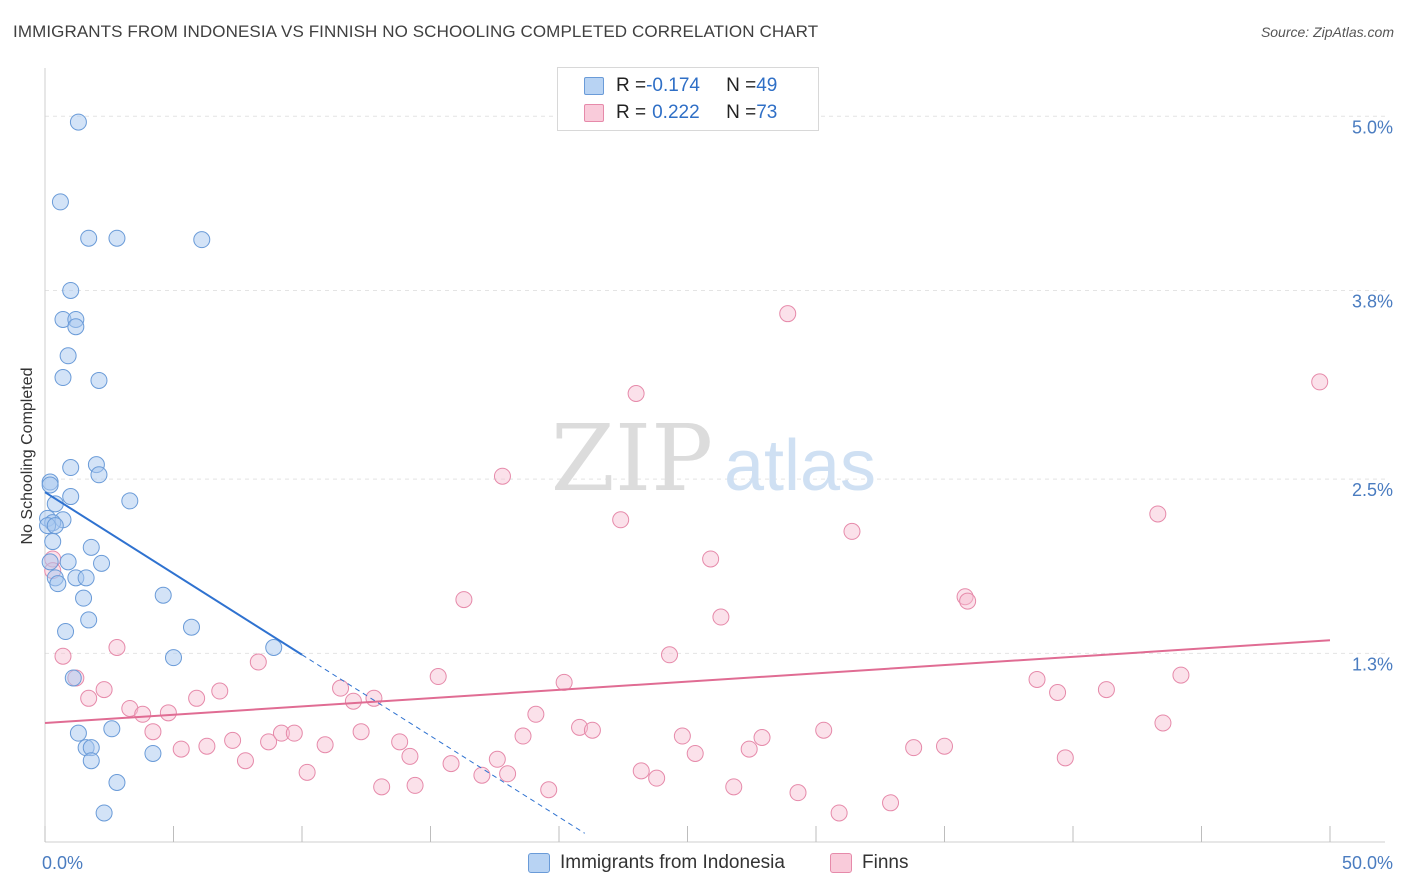 The width and height of the screenshot is (1406, 892). Describe the element at coordinates (688, 99) in the screenshot. I see `legend: R = -0.174 N = 49 R = 0.222 N = 73` at that location.